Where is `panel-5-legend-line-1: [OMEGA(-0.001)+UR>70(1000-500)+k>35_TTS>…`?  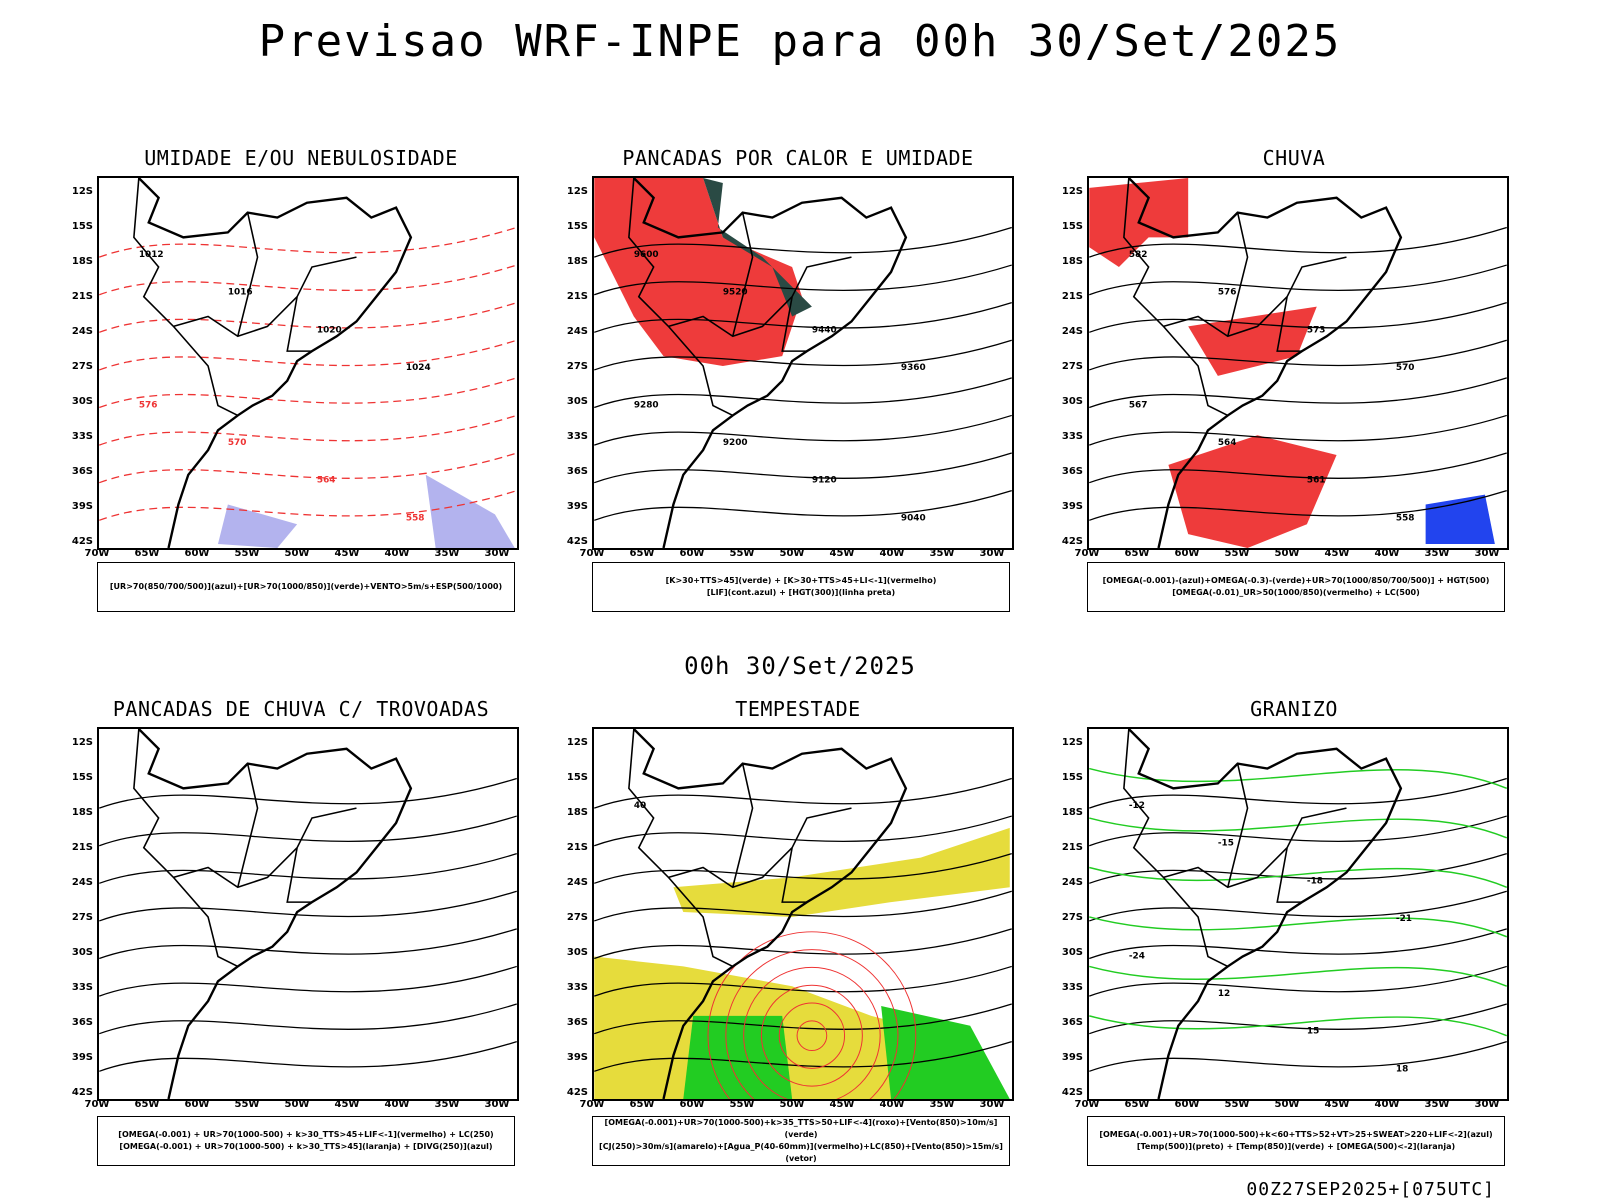
panel-5-legend-line-1: [OMEGA(-0.001)+UR>70(1000-500)+k>35_TTS>… is located at coordinates (801, 1128).